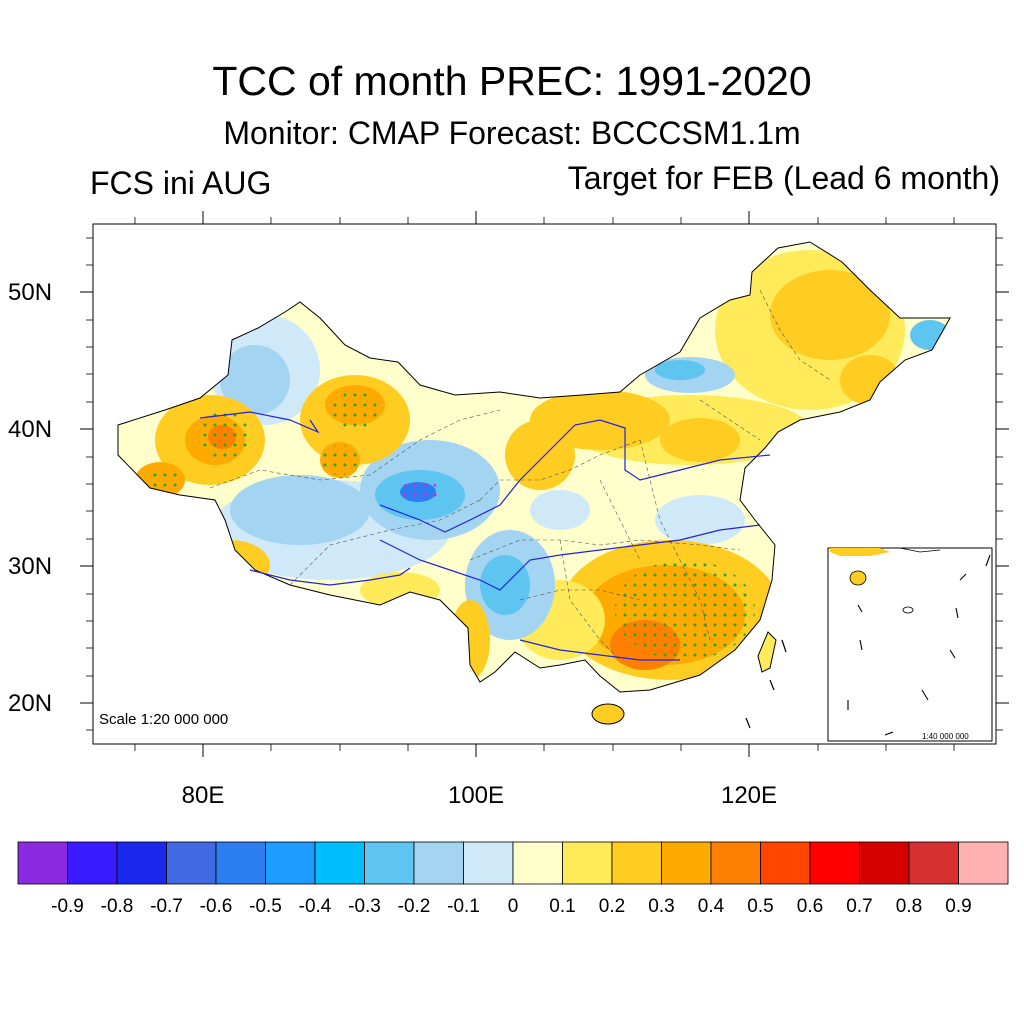 The image size is (1024, 1024). Describe the element at coordinates (711, 906) in the screenshot. I see `colorbar-label: 0.4` at that location.